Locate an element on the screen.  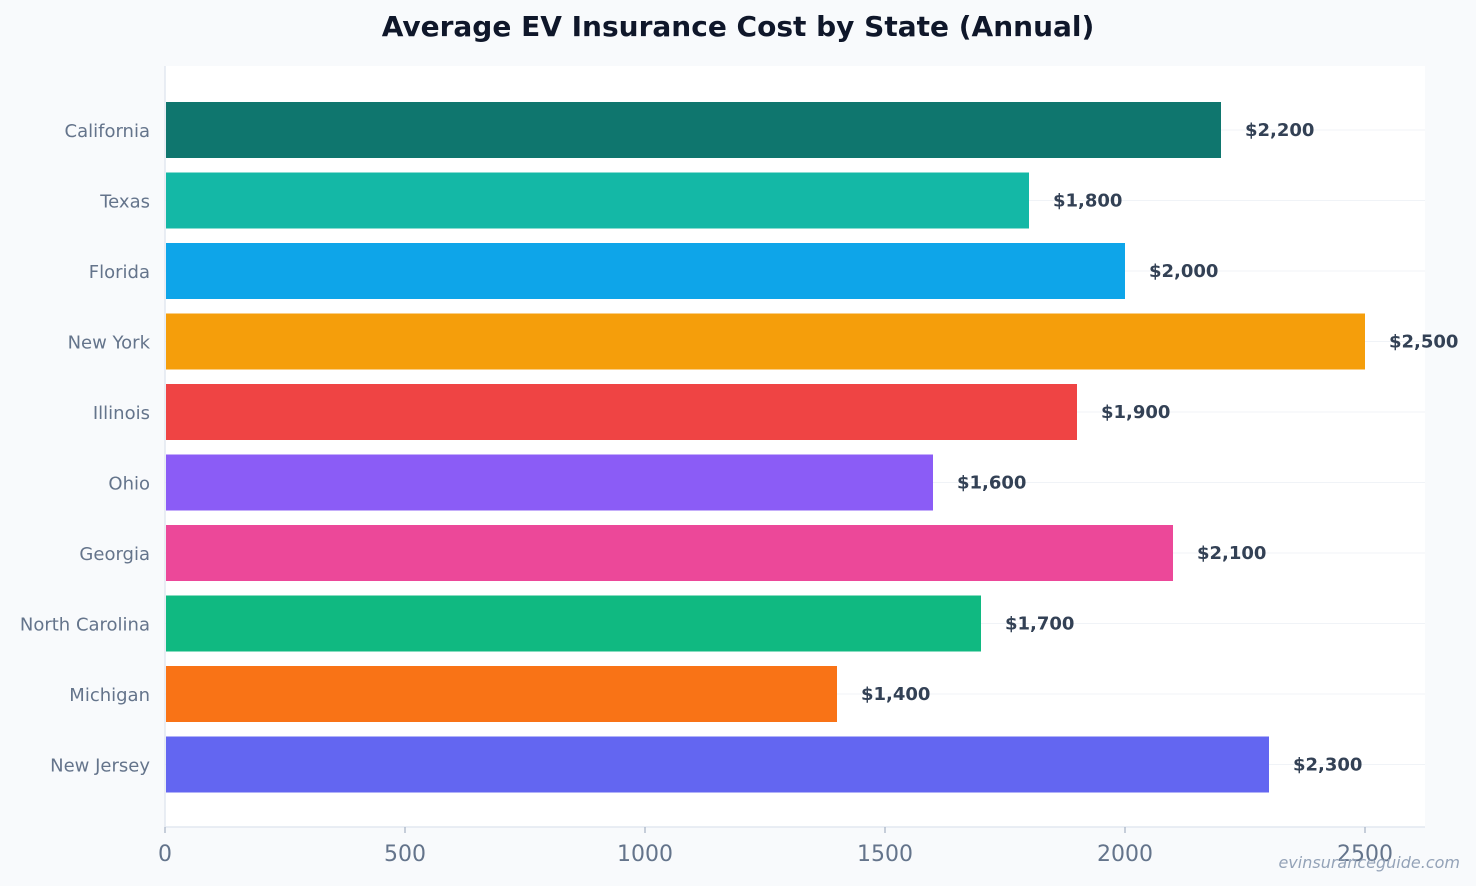
bar-new-jersey is located at coordinates (717, 764).